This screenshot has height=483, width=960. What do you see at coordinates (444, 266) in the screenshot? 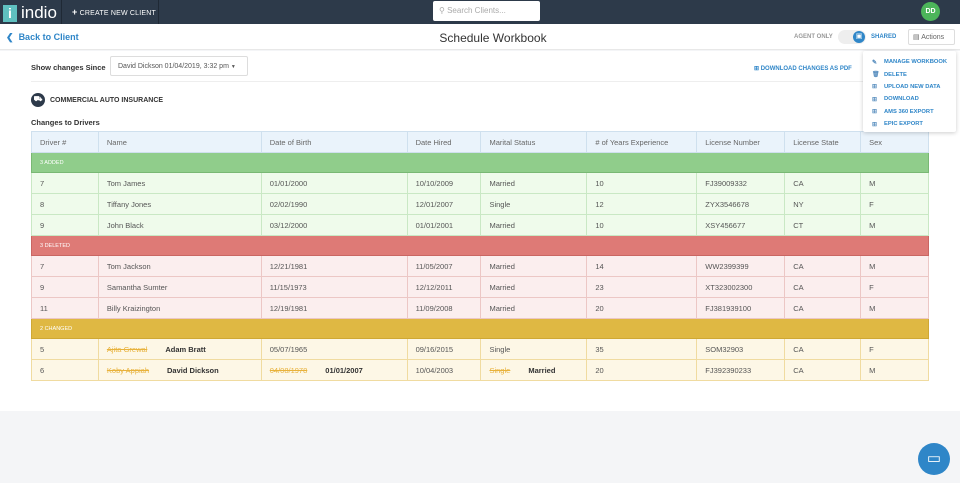
I see `table-cell: 11/05/2007` at bounding box center [444, 266].